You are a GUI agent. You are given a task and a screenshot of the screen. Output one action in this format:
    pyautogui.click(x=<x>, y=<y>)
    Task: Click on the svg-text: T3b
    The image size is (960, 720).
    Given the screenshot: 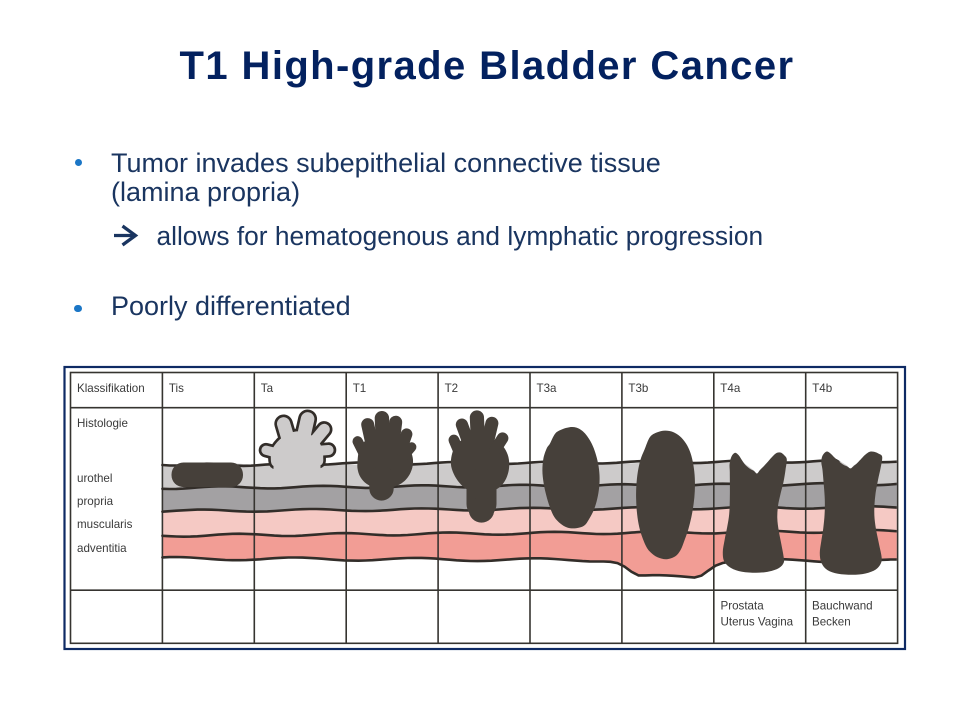 What is the action you would take?
    pyautogui.click(x=638, y=388)
    